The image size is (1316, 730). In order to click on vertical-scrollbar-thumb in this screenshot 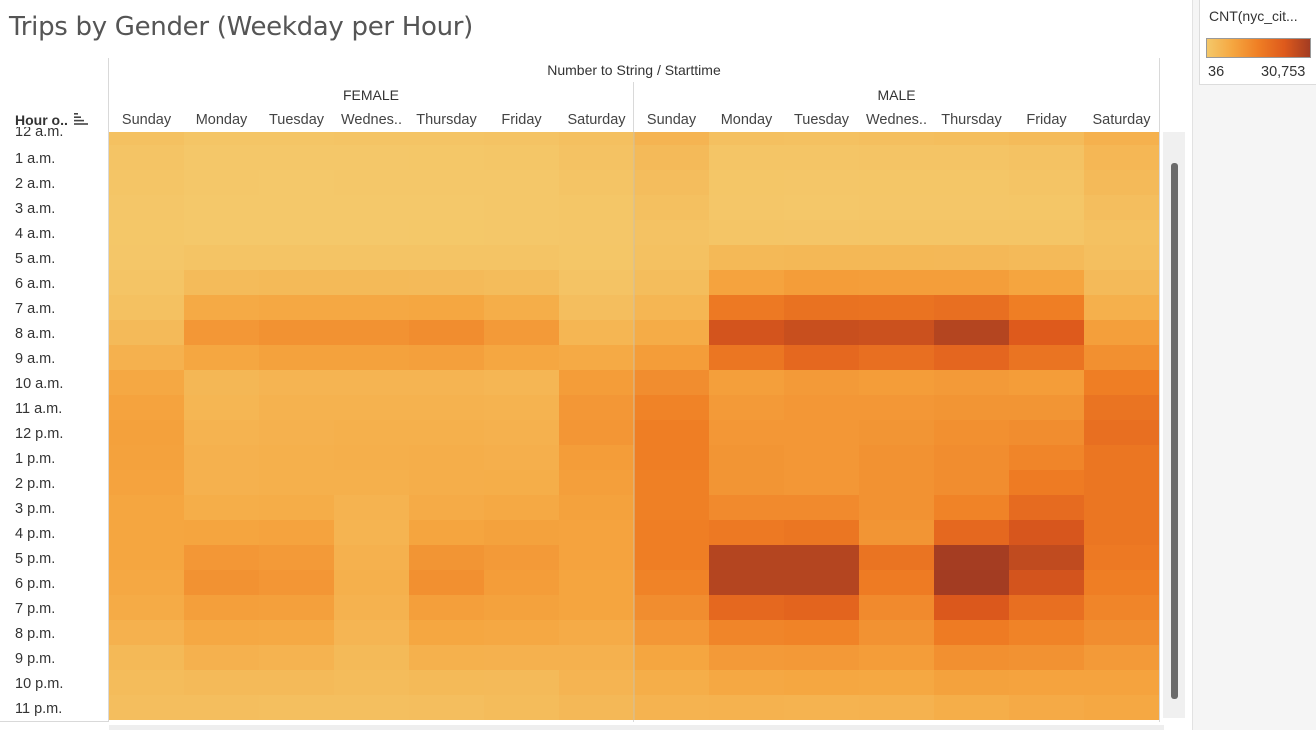, I will do `click(1174, 431)`.